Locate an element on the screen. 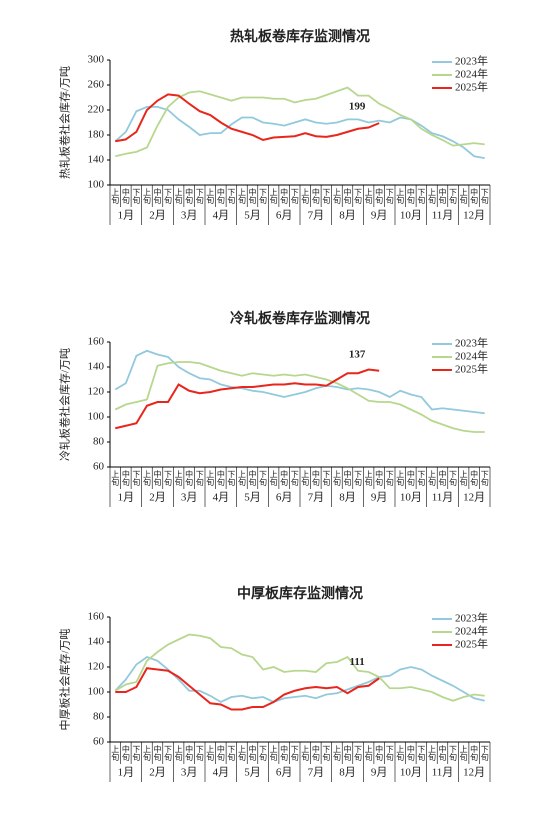  y-tick-label: 260 is located at coordinates (96, 85).